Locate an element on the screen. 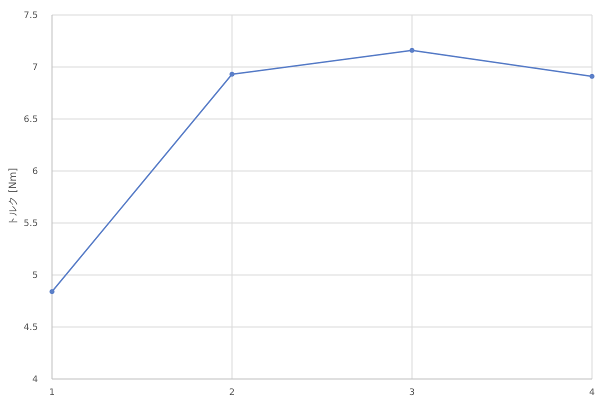 The width and height of the screenshot is (600, 412). y-tick-label: 4.5 is located at coordinates (31, 328).